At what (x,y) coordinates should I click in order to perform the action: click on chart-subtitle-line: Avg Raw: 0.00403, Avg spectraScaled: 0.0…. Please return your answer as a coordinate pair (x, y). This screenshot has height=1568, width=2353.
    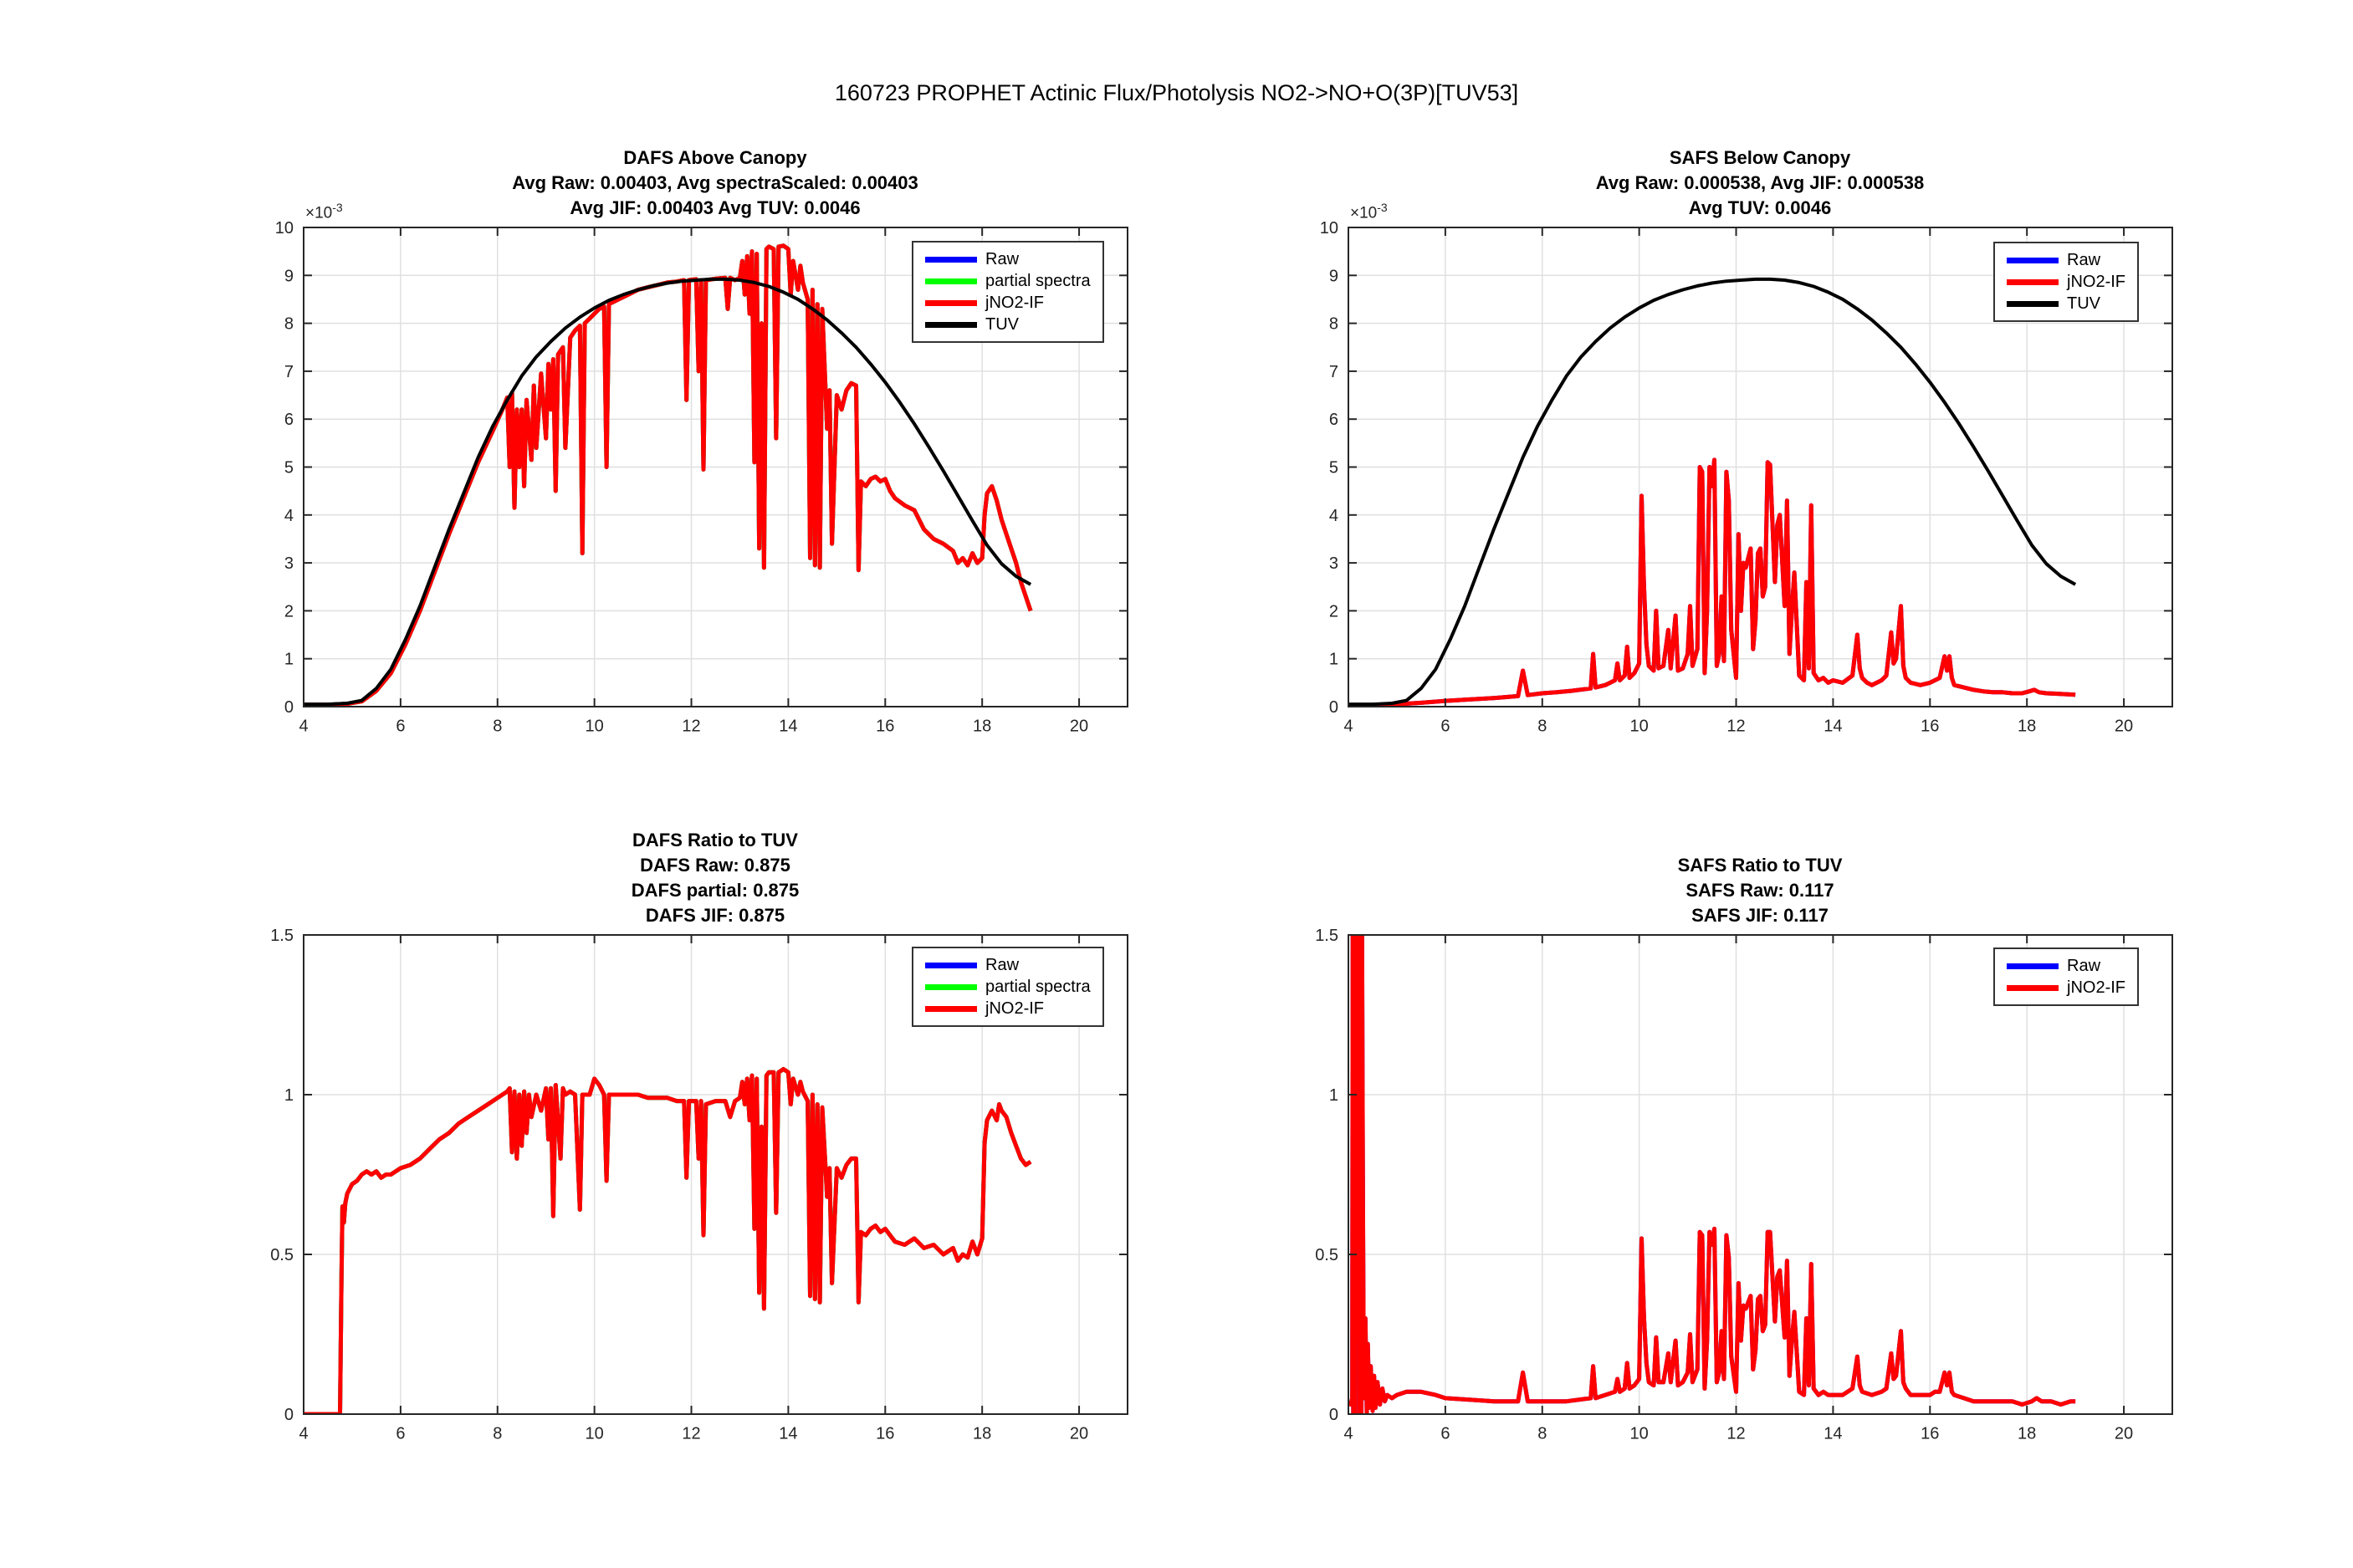
    Looking at the image, I should click on (715, 182).